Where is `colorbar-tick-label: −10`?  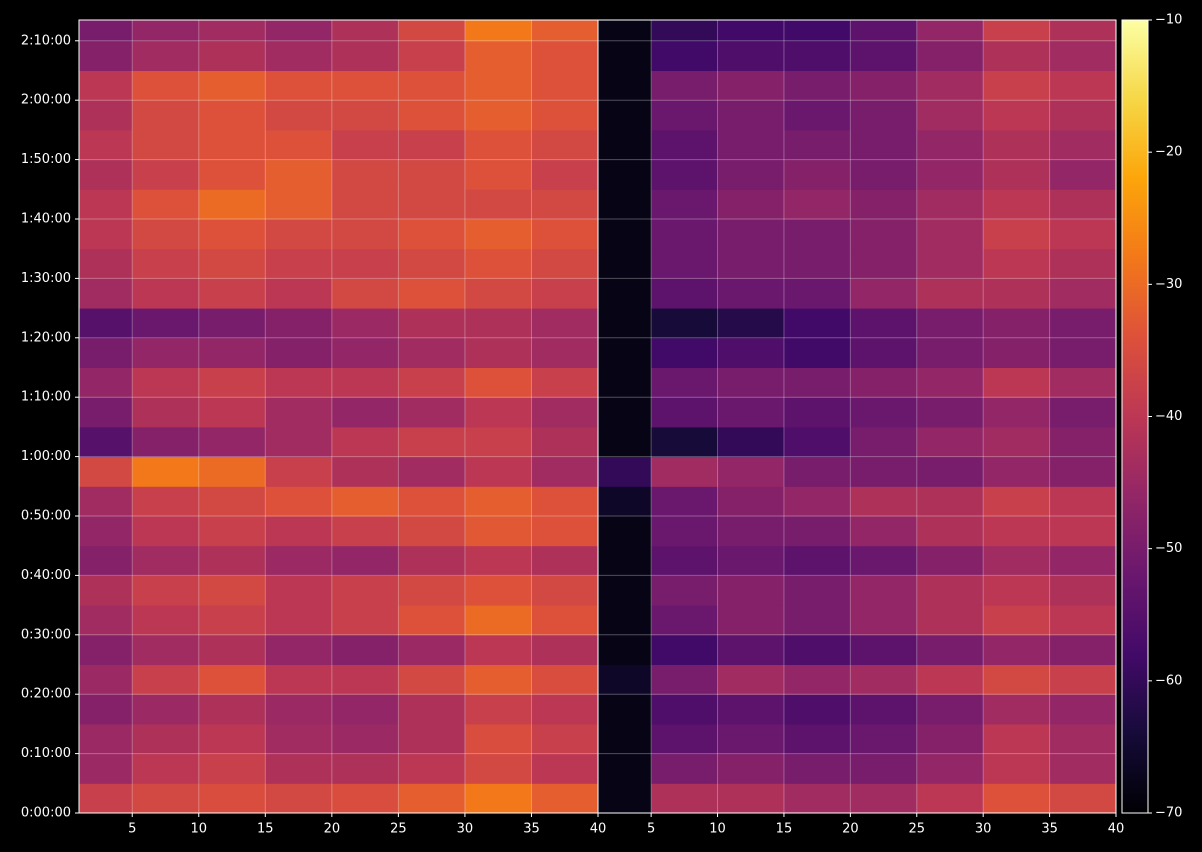
colorbar-tick-label: −10 is located at coordinates (1168, 20).